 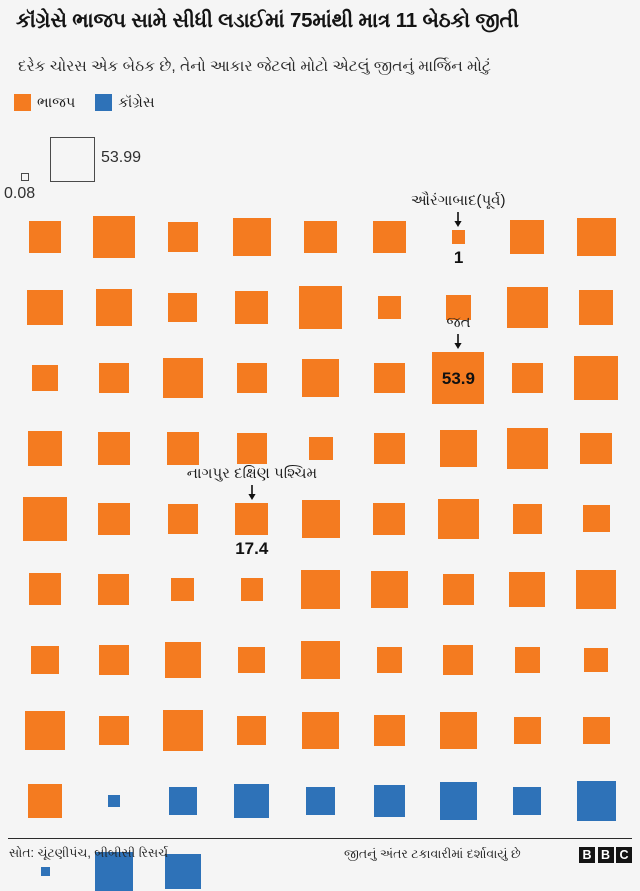 I want to click on footer-note: જીતનું અંતર ટકાવારીમાં દર્શાવાયું છે, so click(x=432, y=854).